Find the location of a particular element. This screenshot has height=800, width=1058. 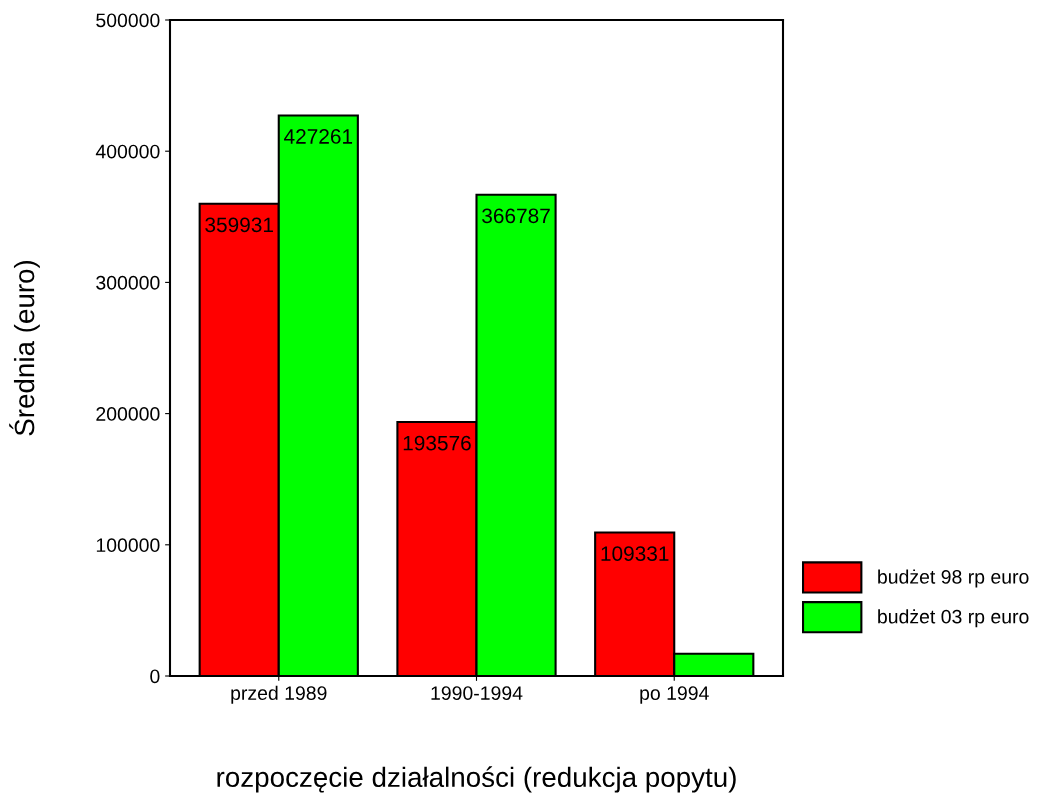

x-tick-label: po 1994 is located at coordinates (674, 695).